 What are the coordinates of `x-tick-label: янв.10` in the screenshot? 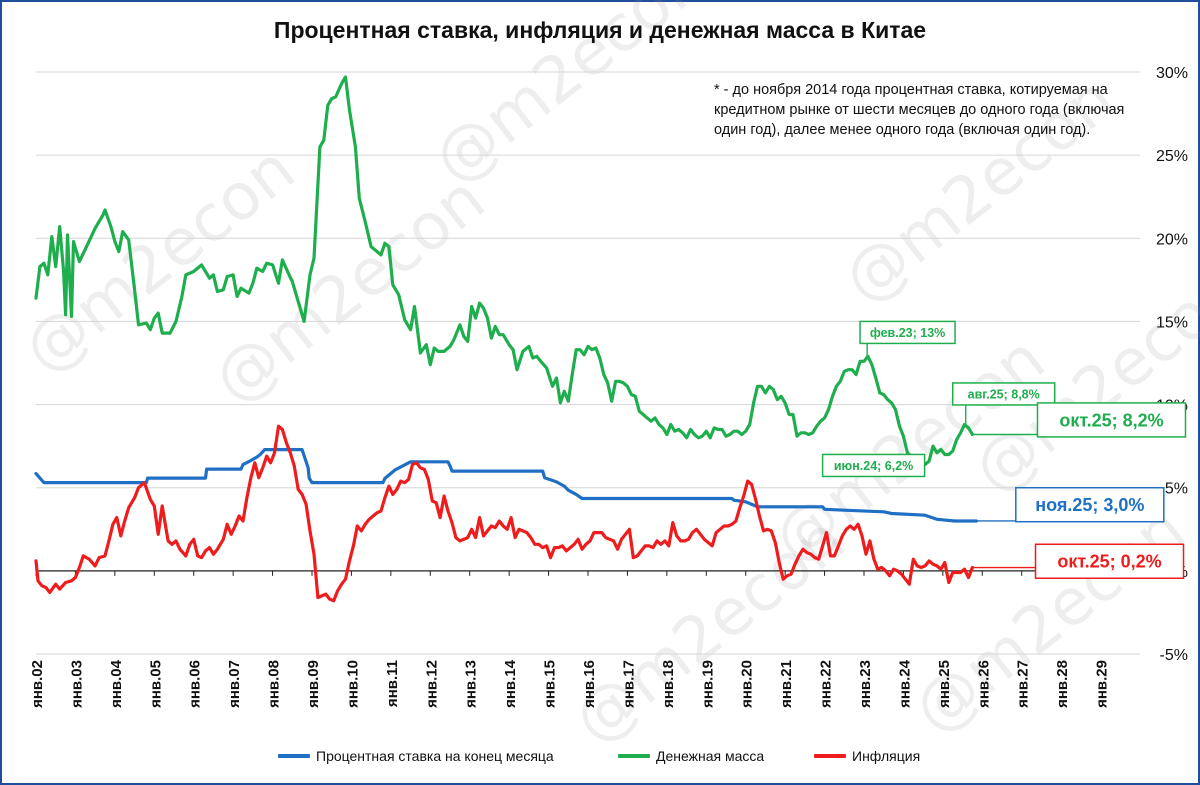 It's located at (352, 684).